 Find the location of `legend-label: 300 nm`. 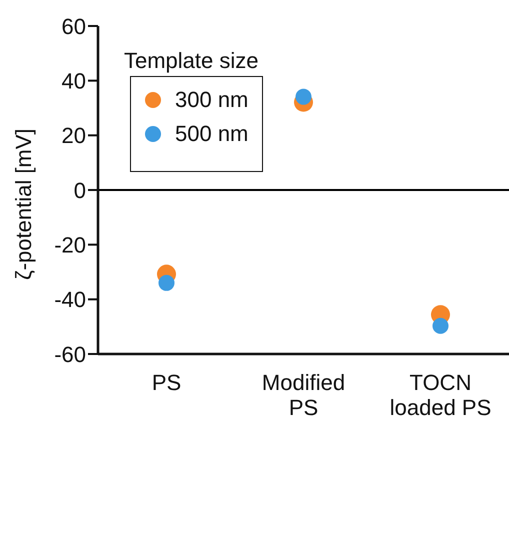

legend-label: 300 nm is located at coordinates (211, 100).